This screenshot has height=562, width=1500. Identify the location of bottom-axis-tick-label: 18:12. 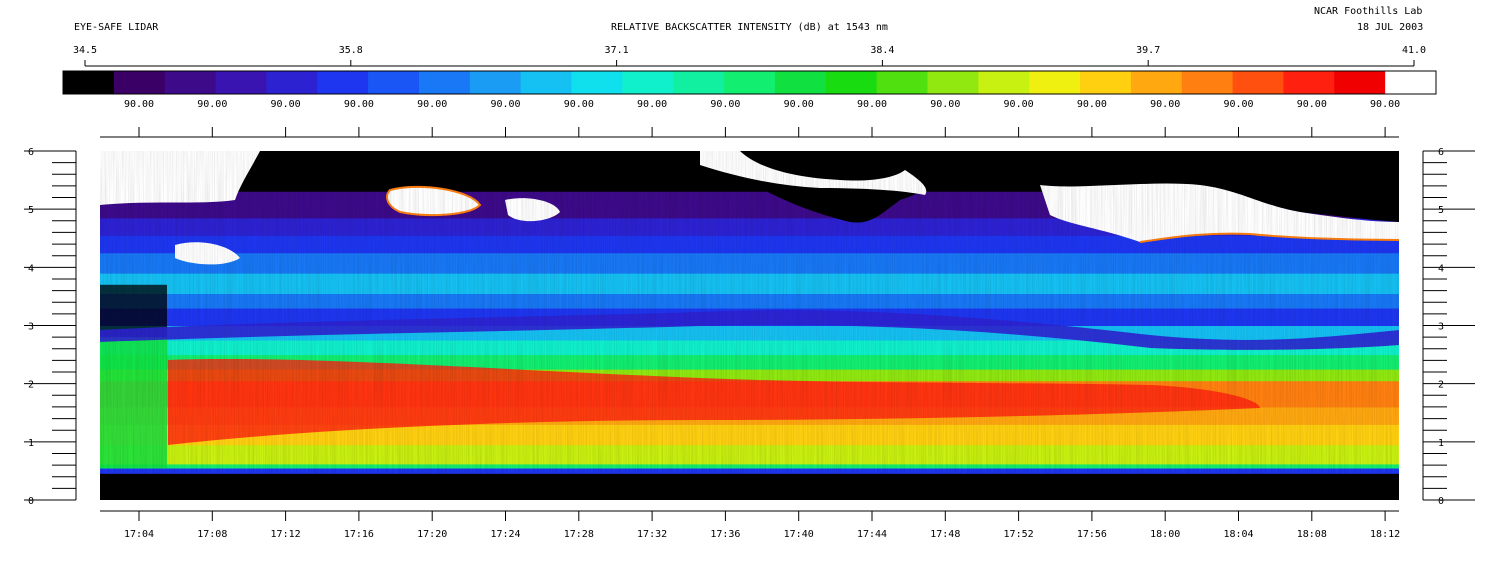
(1385, 534).